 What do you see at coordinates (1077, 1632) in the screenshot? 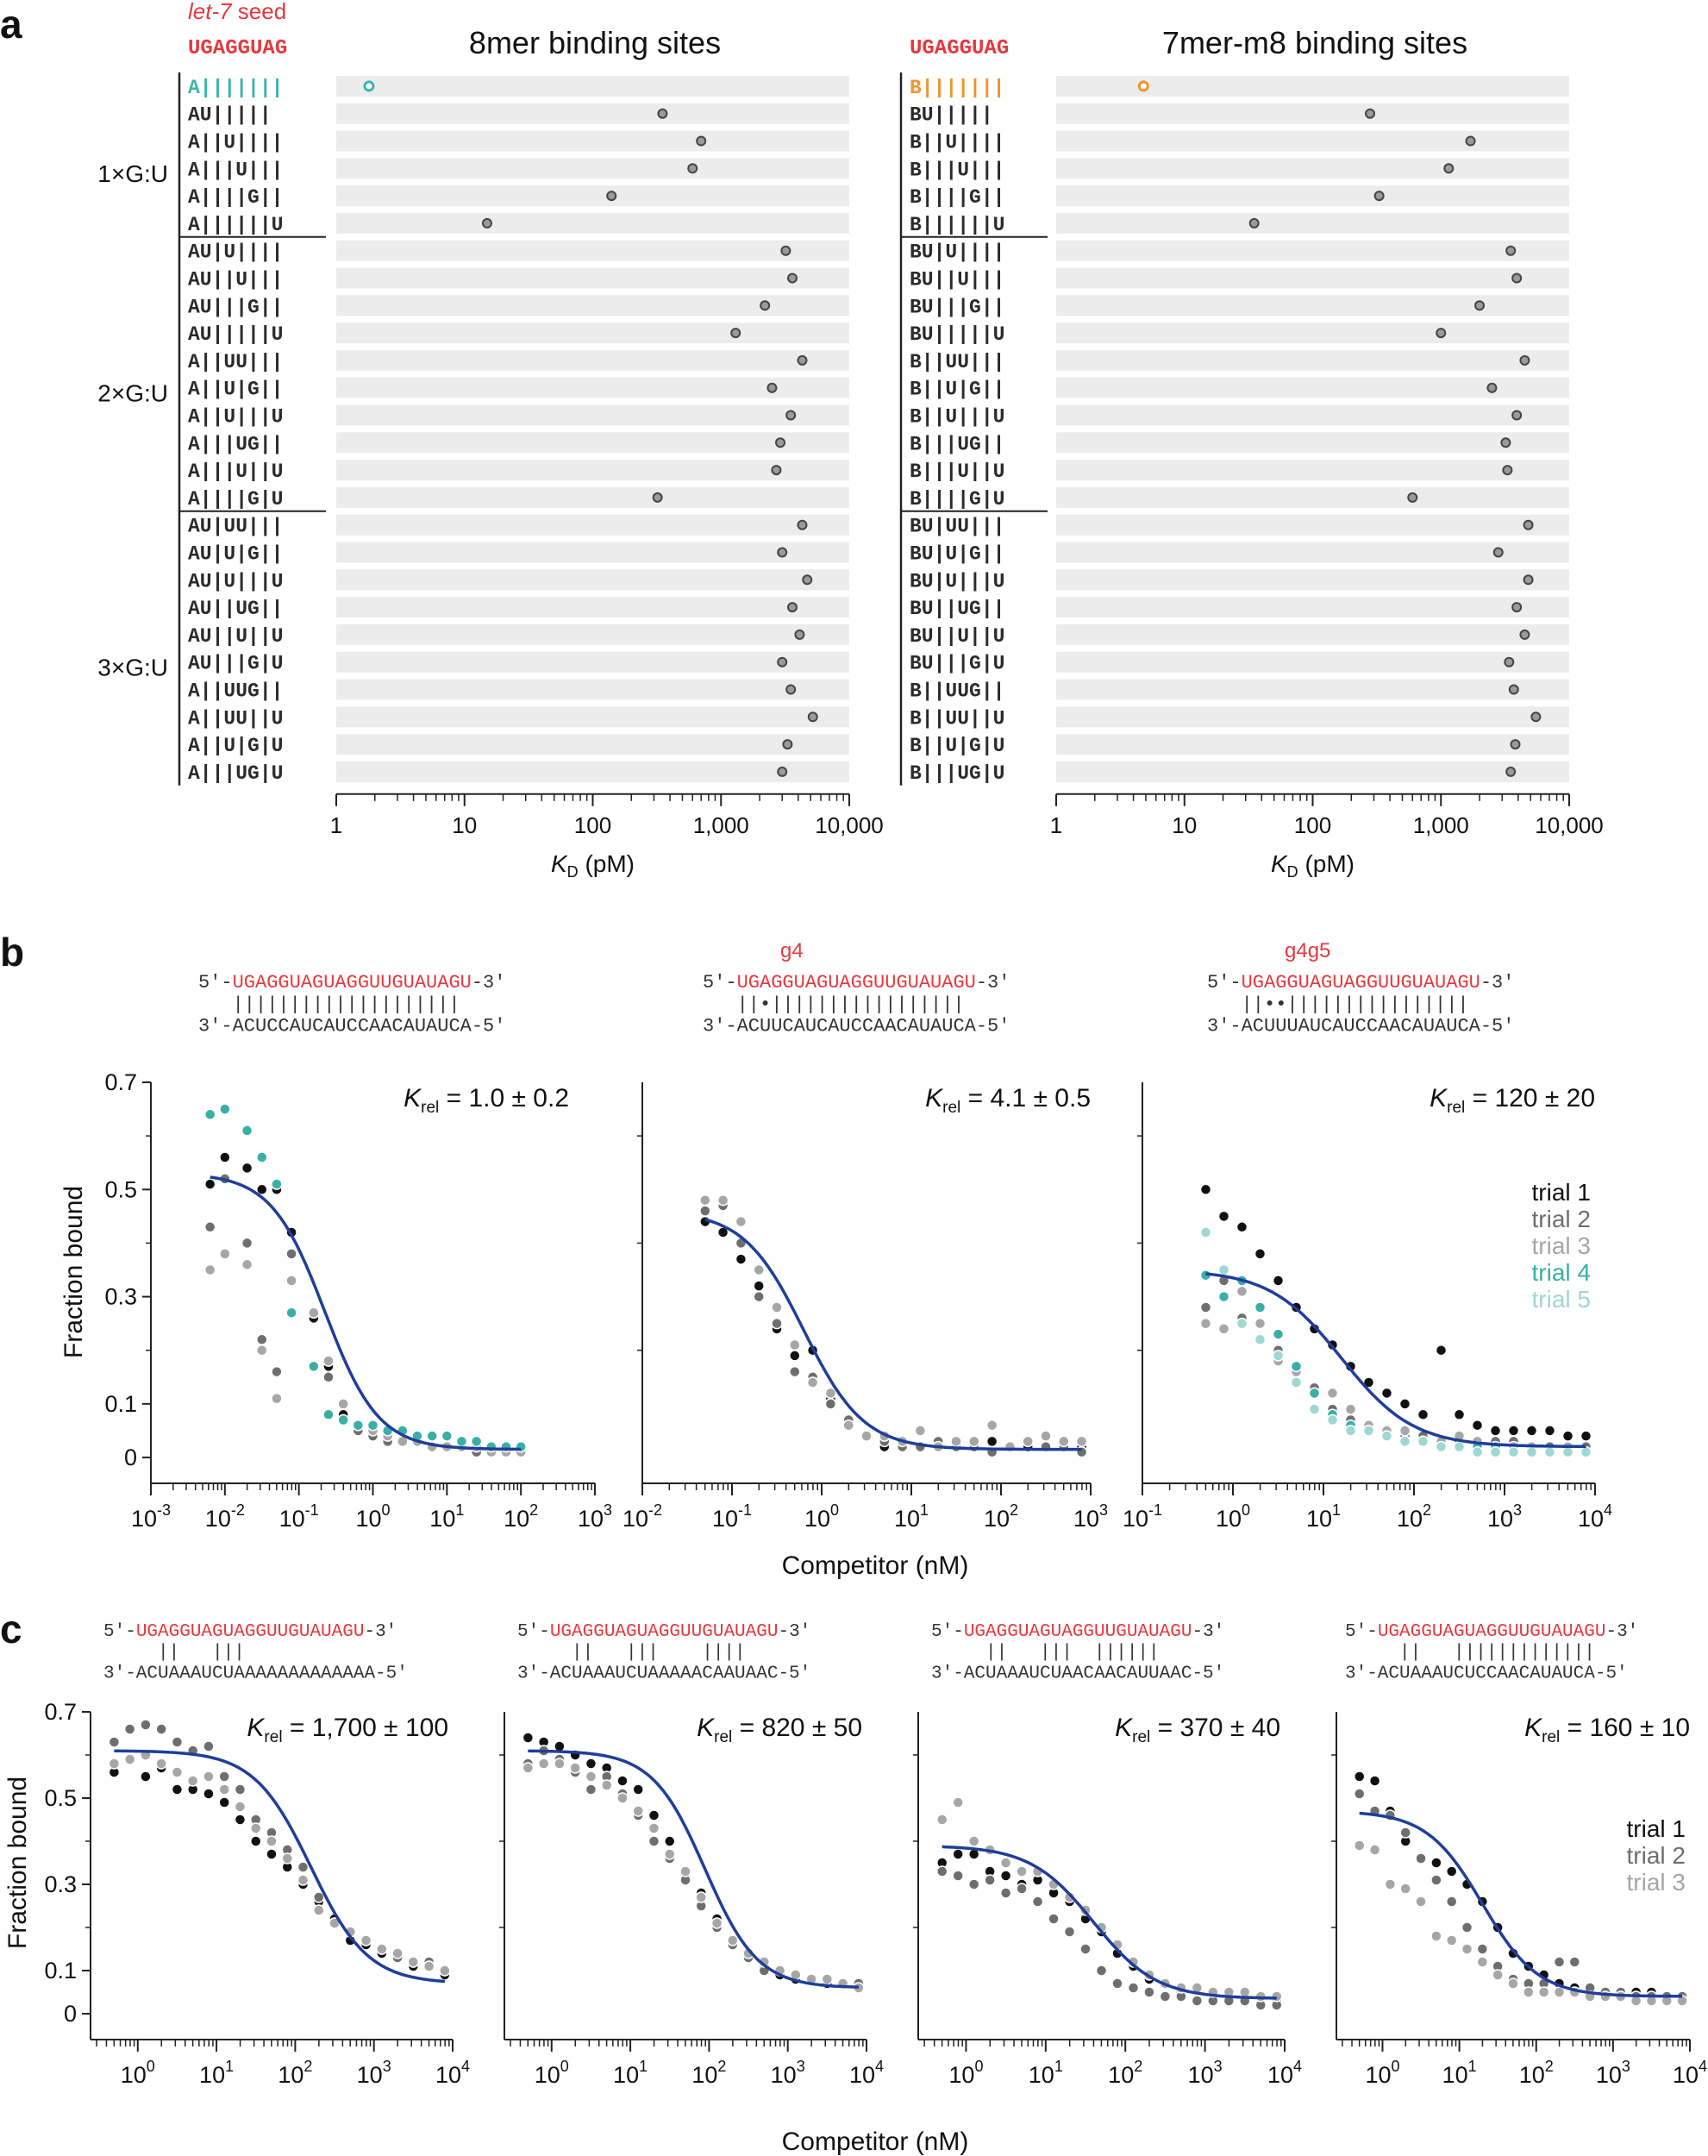
I see `duplex-c3-top: 5′-UGAGGUAGUAGGUUGUAUAGU-3′` at bounding box center [1077, 1632].